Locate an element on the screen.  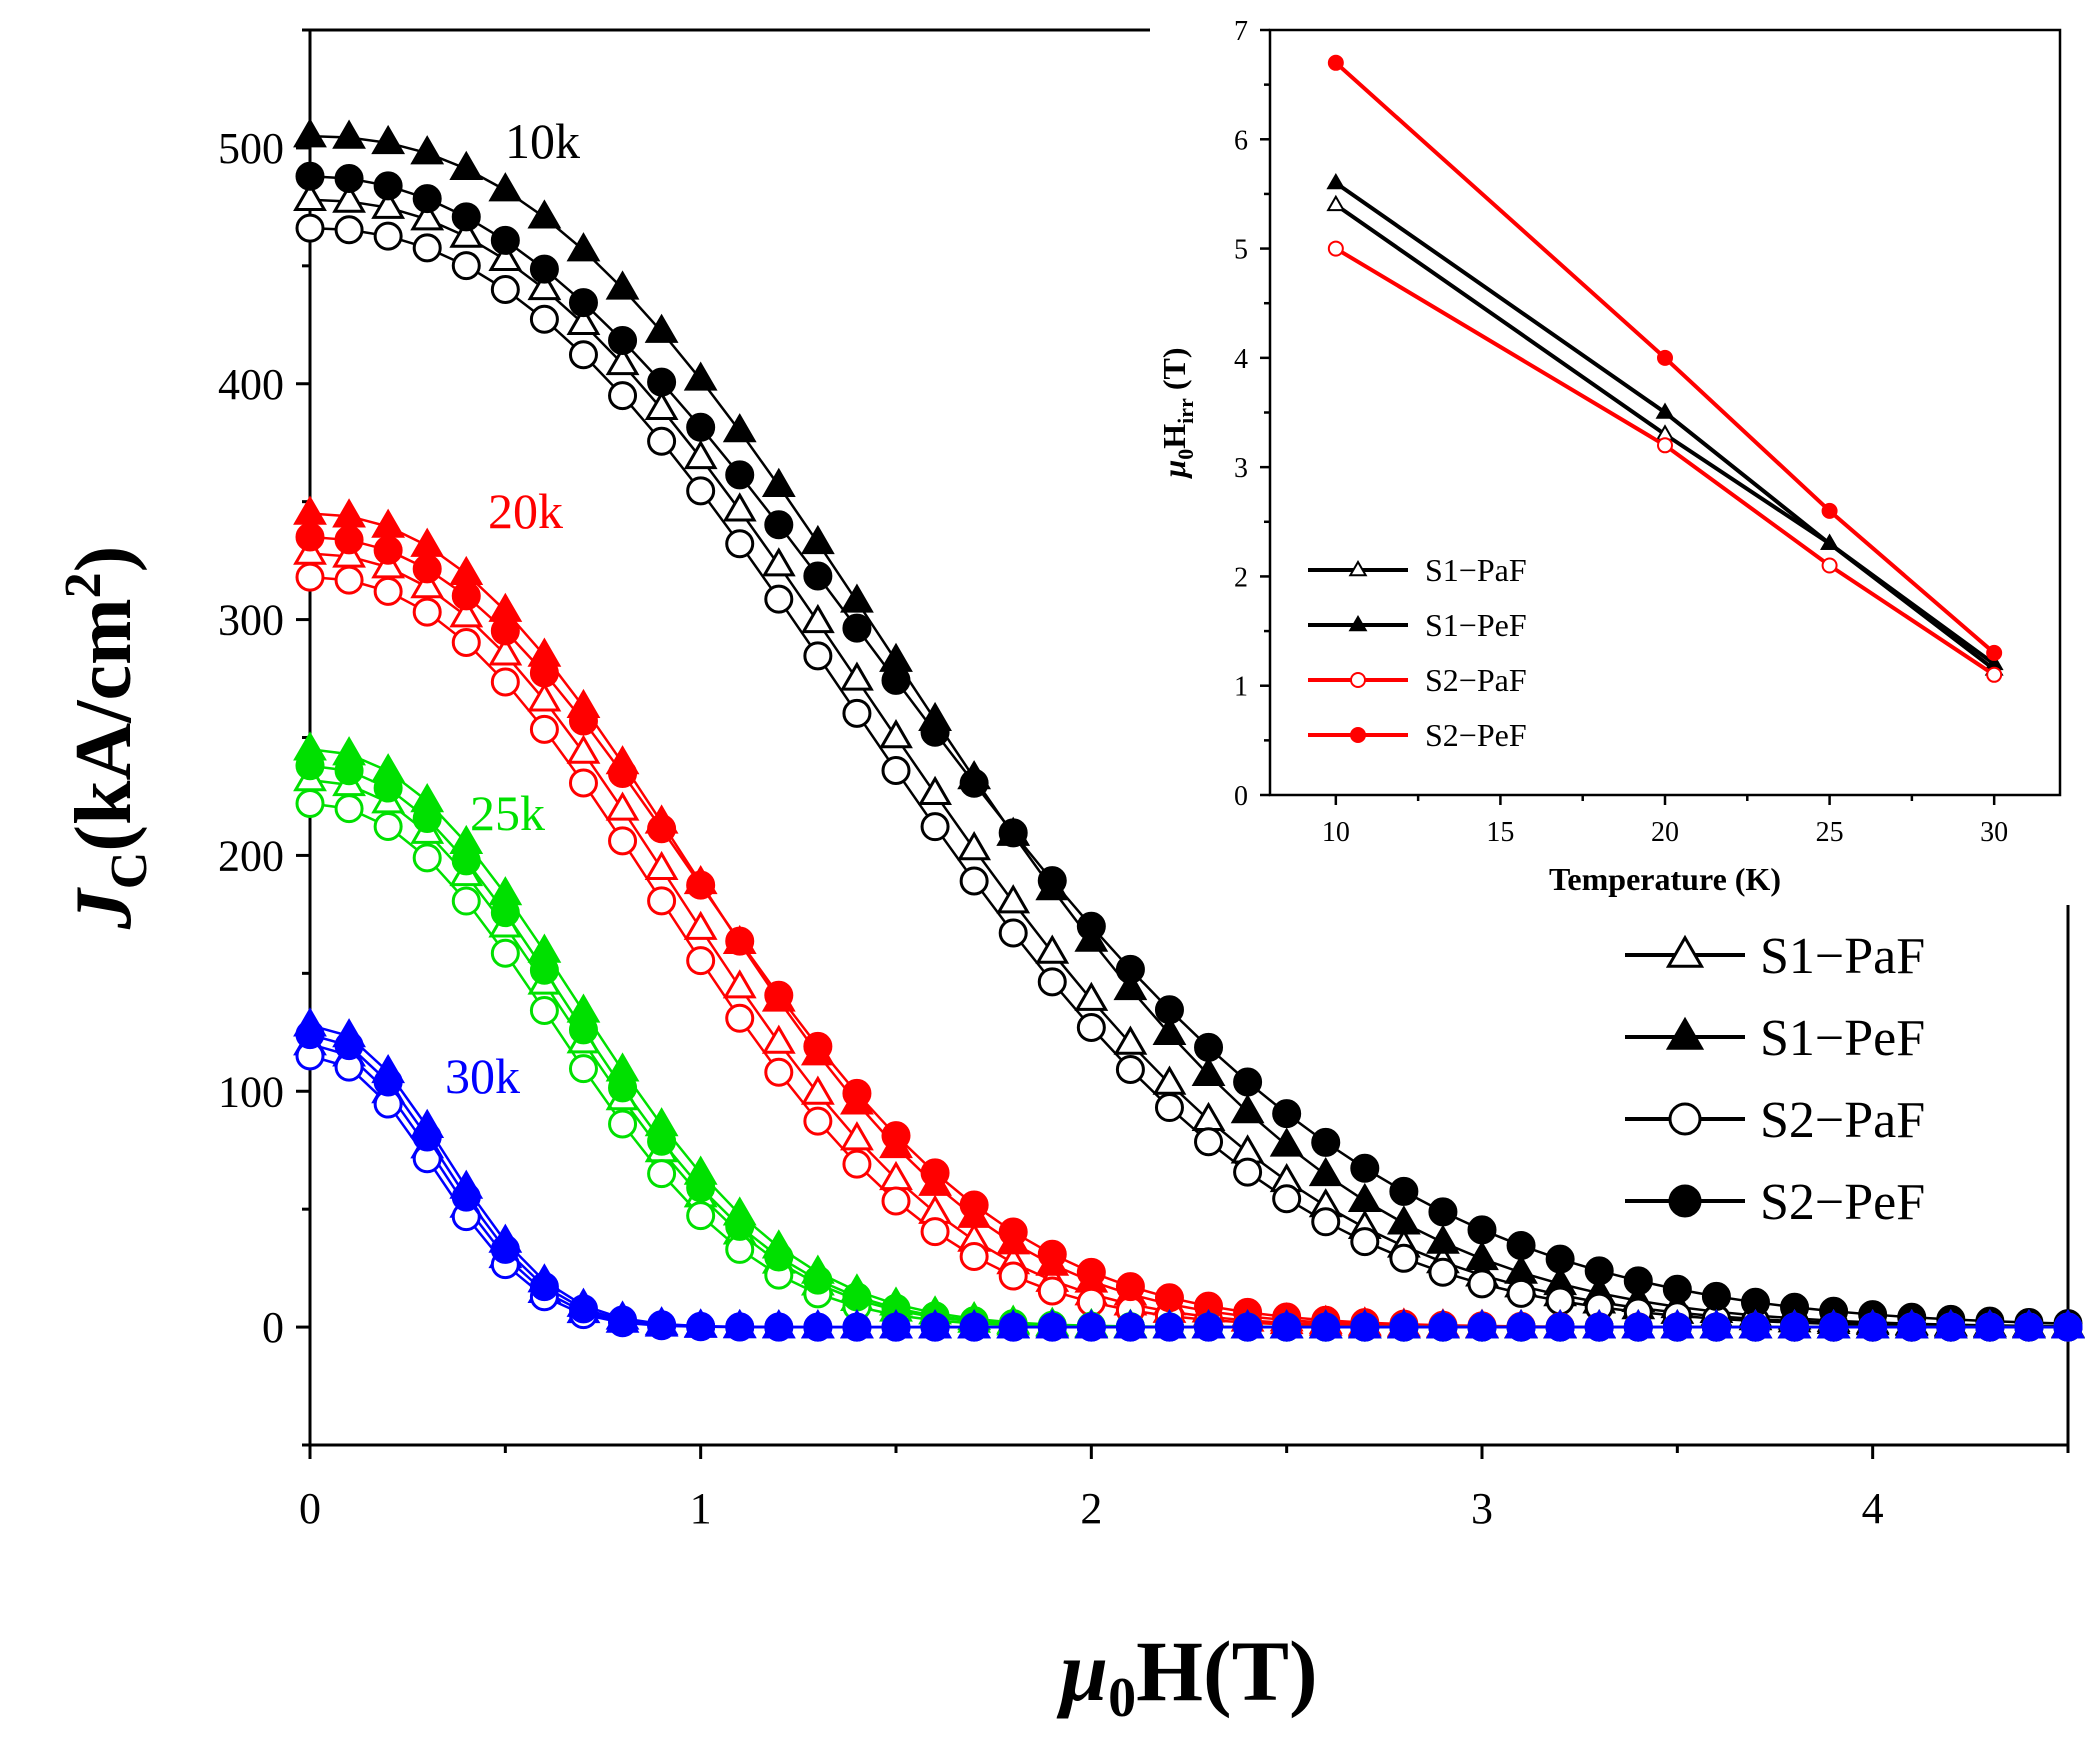
inset-y-tick-label: 1 is located at coordinates (1241, 687).